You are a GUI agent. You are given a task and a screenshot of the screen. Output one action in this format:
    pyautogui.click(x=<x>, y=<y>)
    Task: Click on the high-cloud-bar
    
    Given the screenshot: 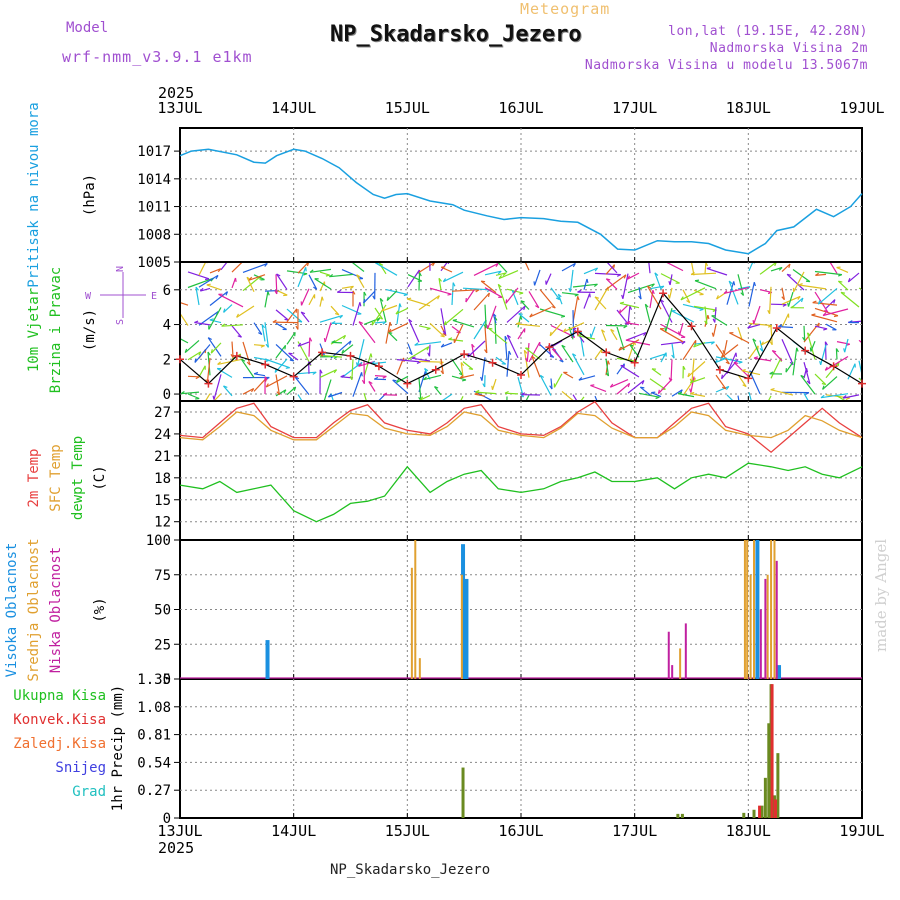 What is the action you would take?
    pyautogui.click(x=463, y=611)
    